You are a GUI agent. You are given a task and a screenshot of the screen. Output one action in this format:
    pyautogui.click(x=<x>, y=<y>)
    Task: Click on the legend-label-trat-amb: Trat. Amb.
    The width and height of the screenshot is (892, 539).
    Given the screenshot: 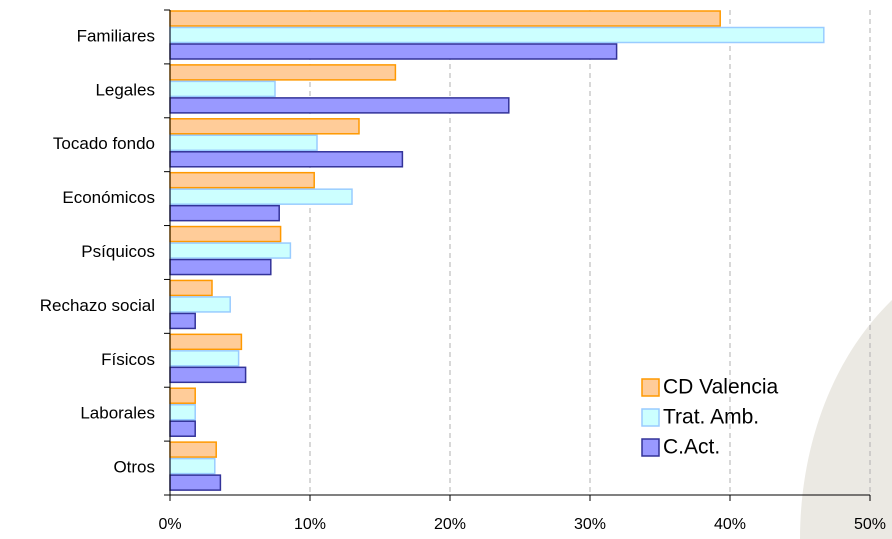 What is the action you would take?
    pyautogui.click(x=711, y=417)
    